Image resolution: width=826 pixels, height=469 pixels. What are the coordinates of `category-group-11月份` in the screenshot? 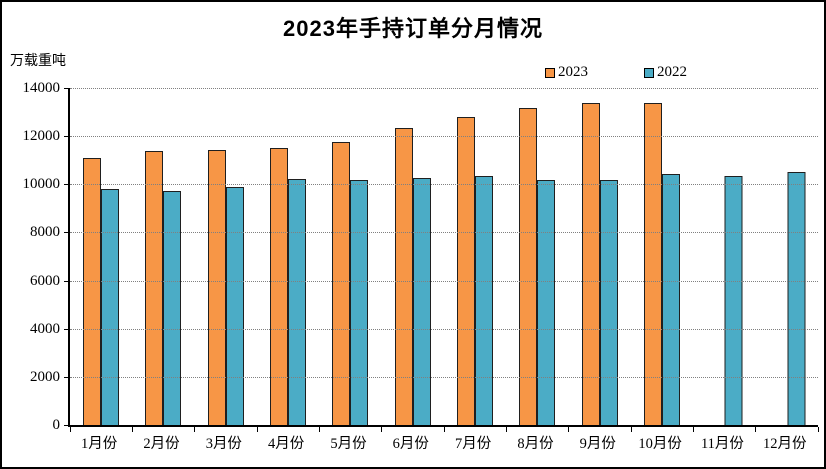 It's located at (724, 256).